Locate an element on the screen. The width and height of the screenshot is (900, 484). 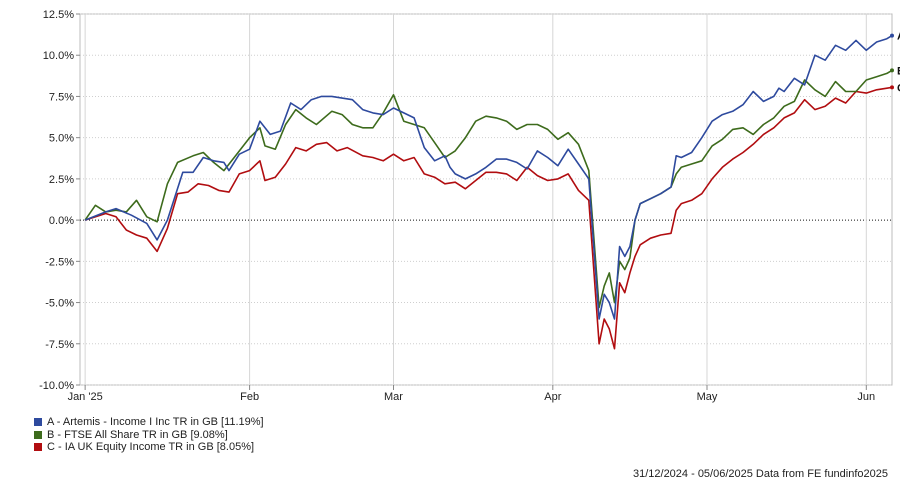
x-tick-label: May is located at coordinates (707, 397).